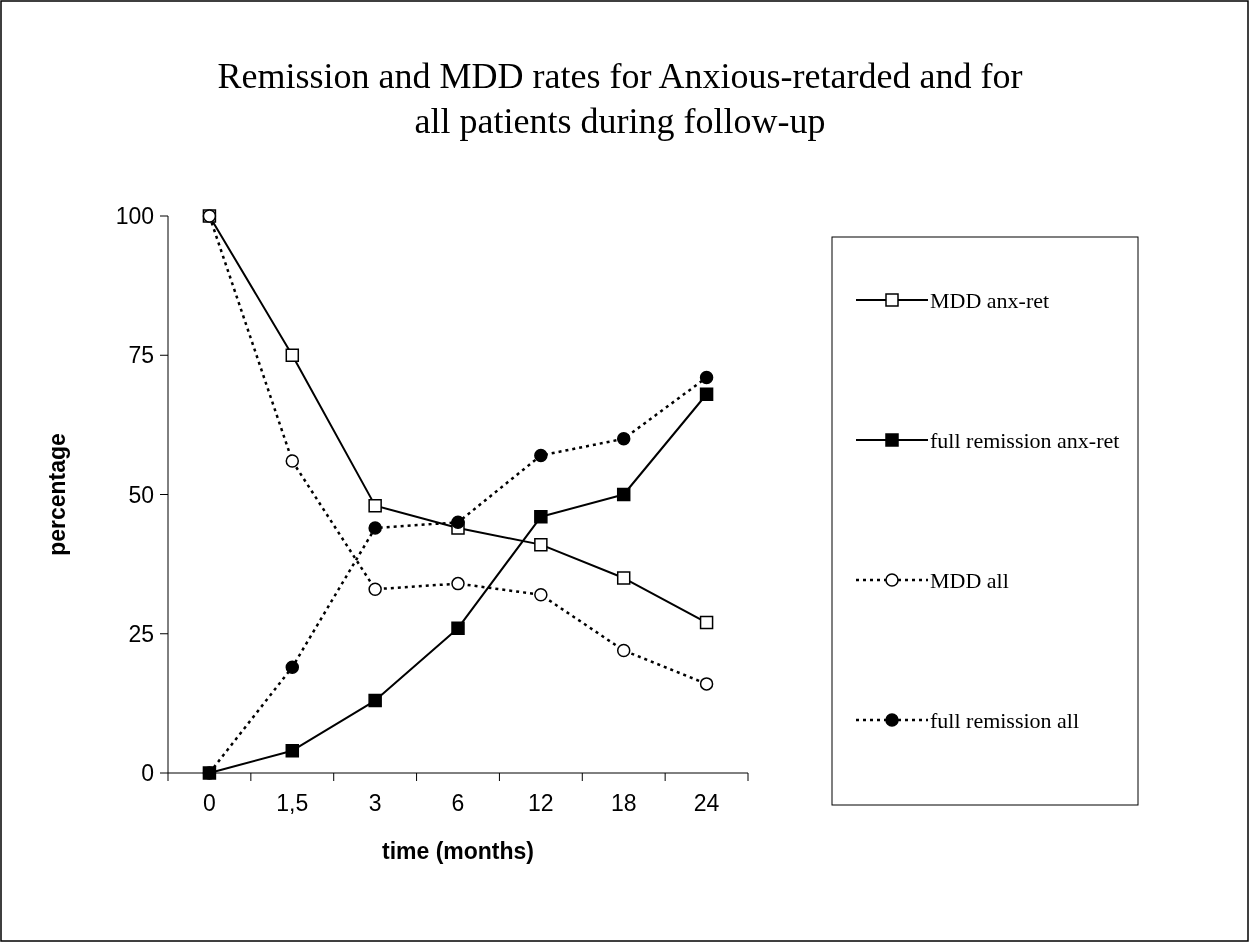 Image resolution: width=1250 pixels, height=943 pixels. I want to click on x-tick-label: 0, so click(209, 803).